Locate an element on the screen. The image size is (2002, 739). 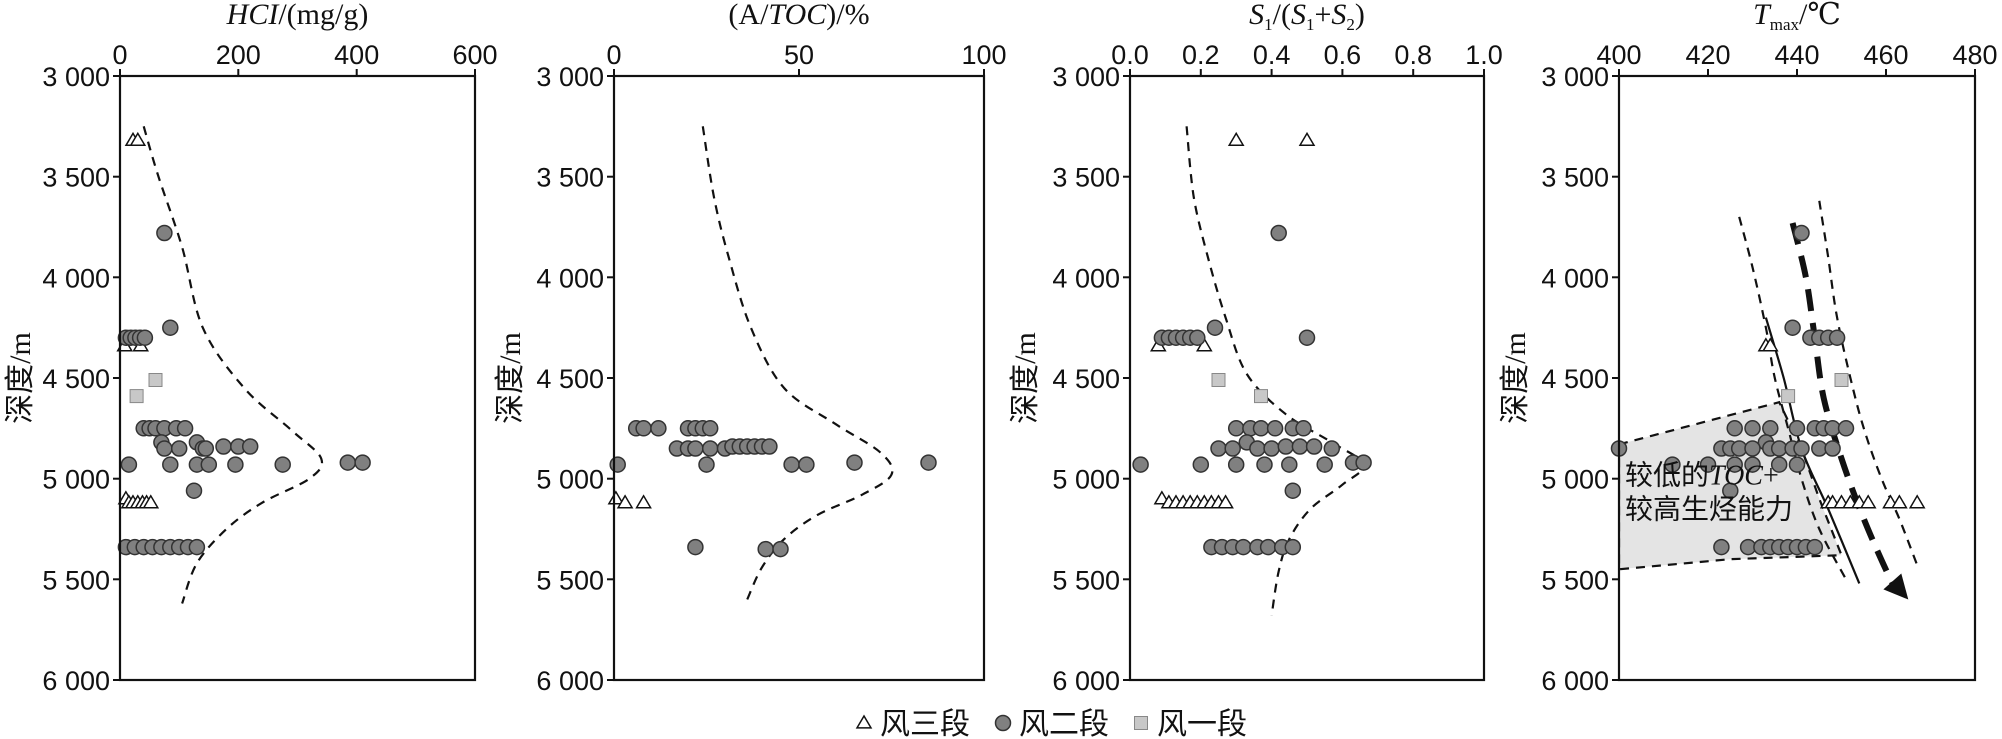
title-part: HCI is located at coordinates (253, 15).